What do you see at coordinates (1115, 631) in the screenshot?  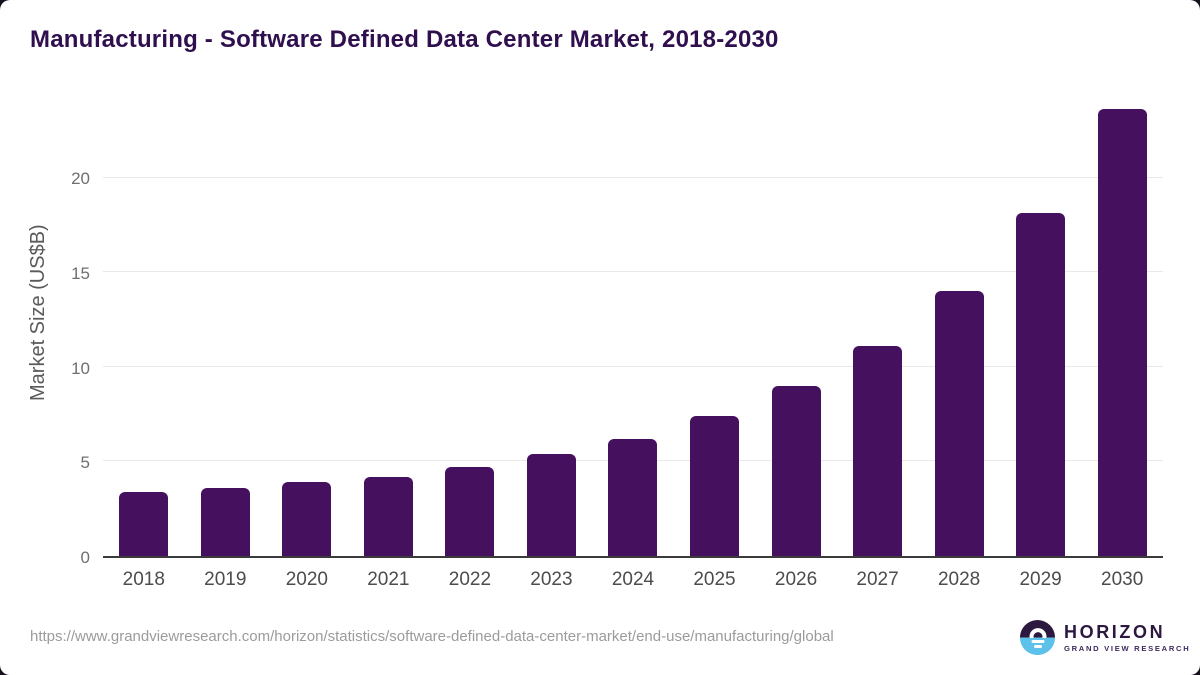 I see `brand-name: HORIZON` at bounding box center [1115, 631].